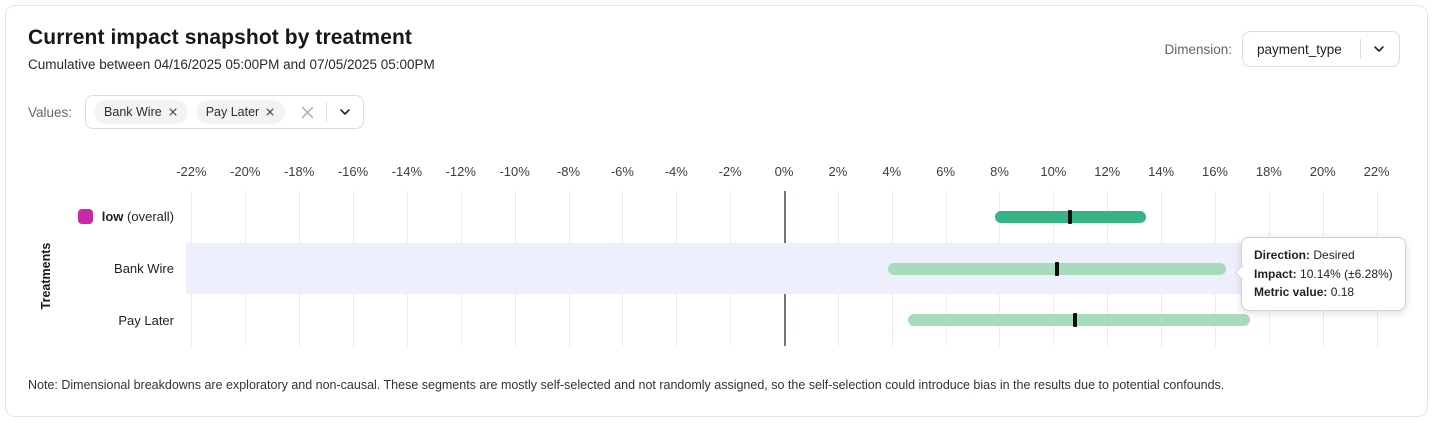 This screenshot has width=1434, height=423. I want to click on value-chip: Pay Later, so click(240, 112).